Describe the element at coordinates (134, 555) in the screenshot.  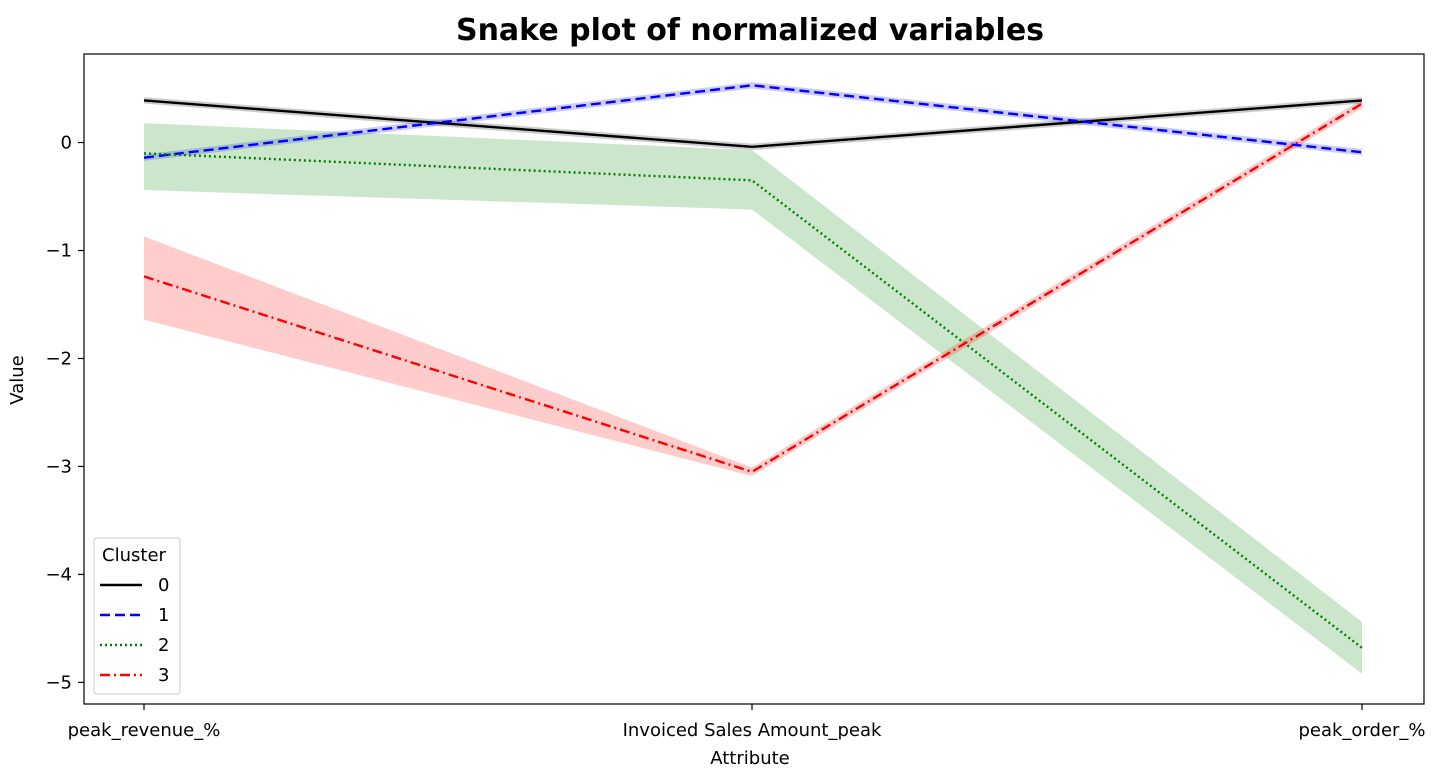
I see `legend-title: Cluster` at that location.